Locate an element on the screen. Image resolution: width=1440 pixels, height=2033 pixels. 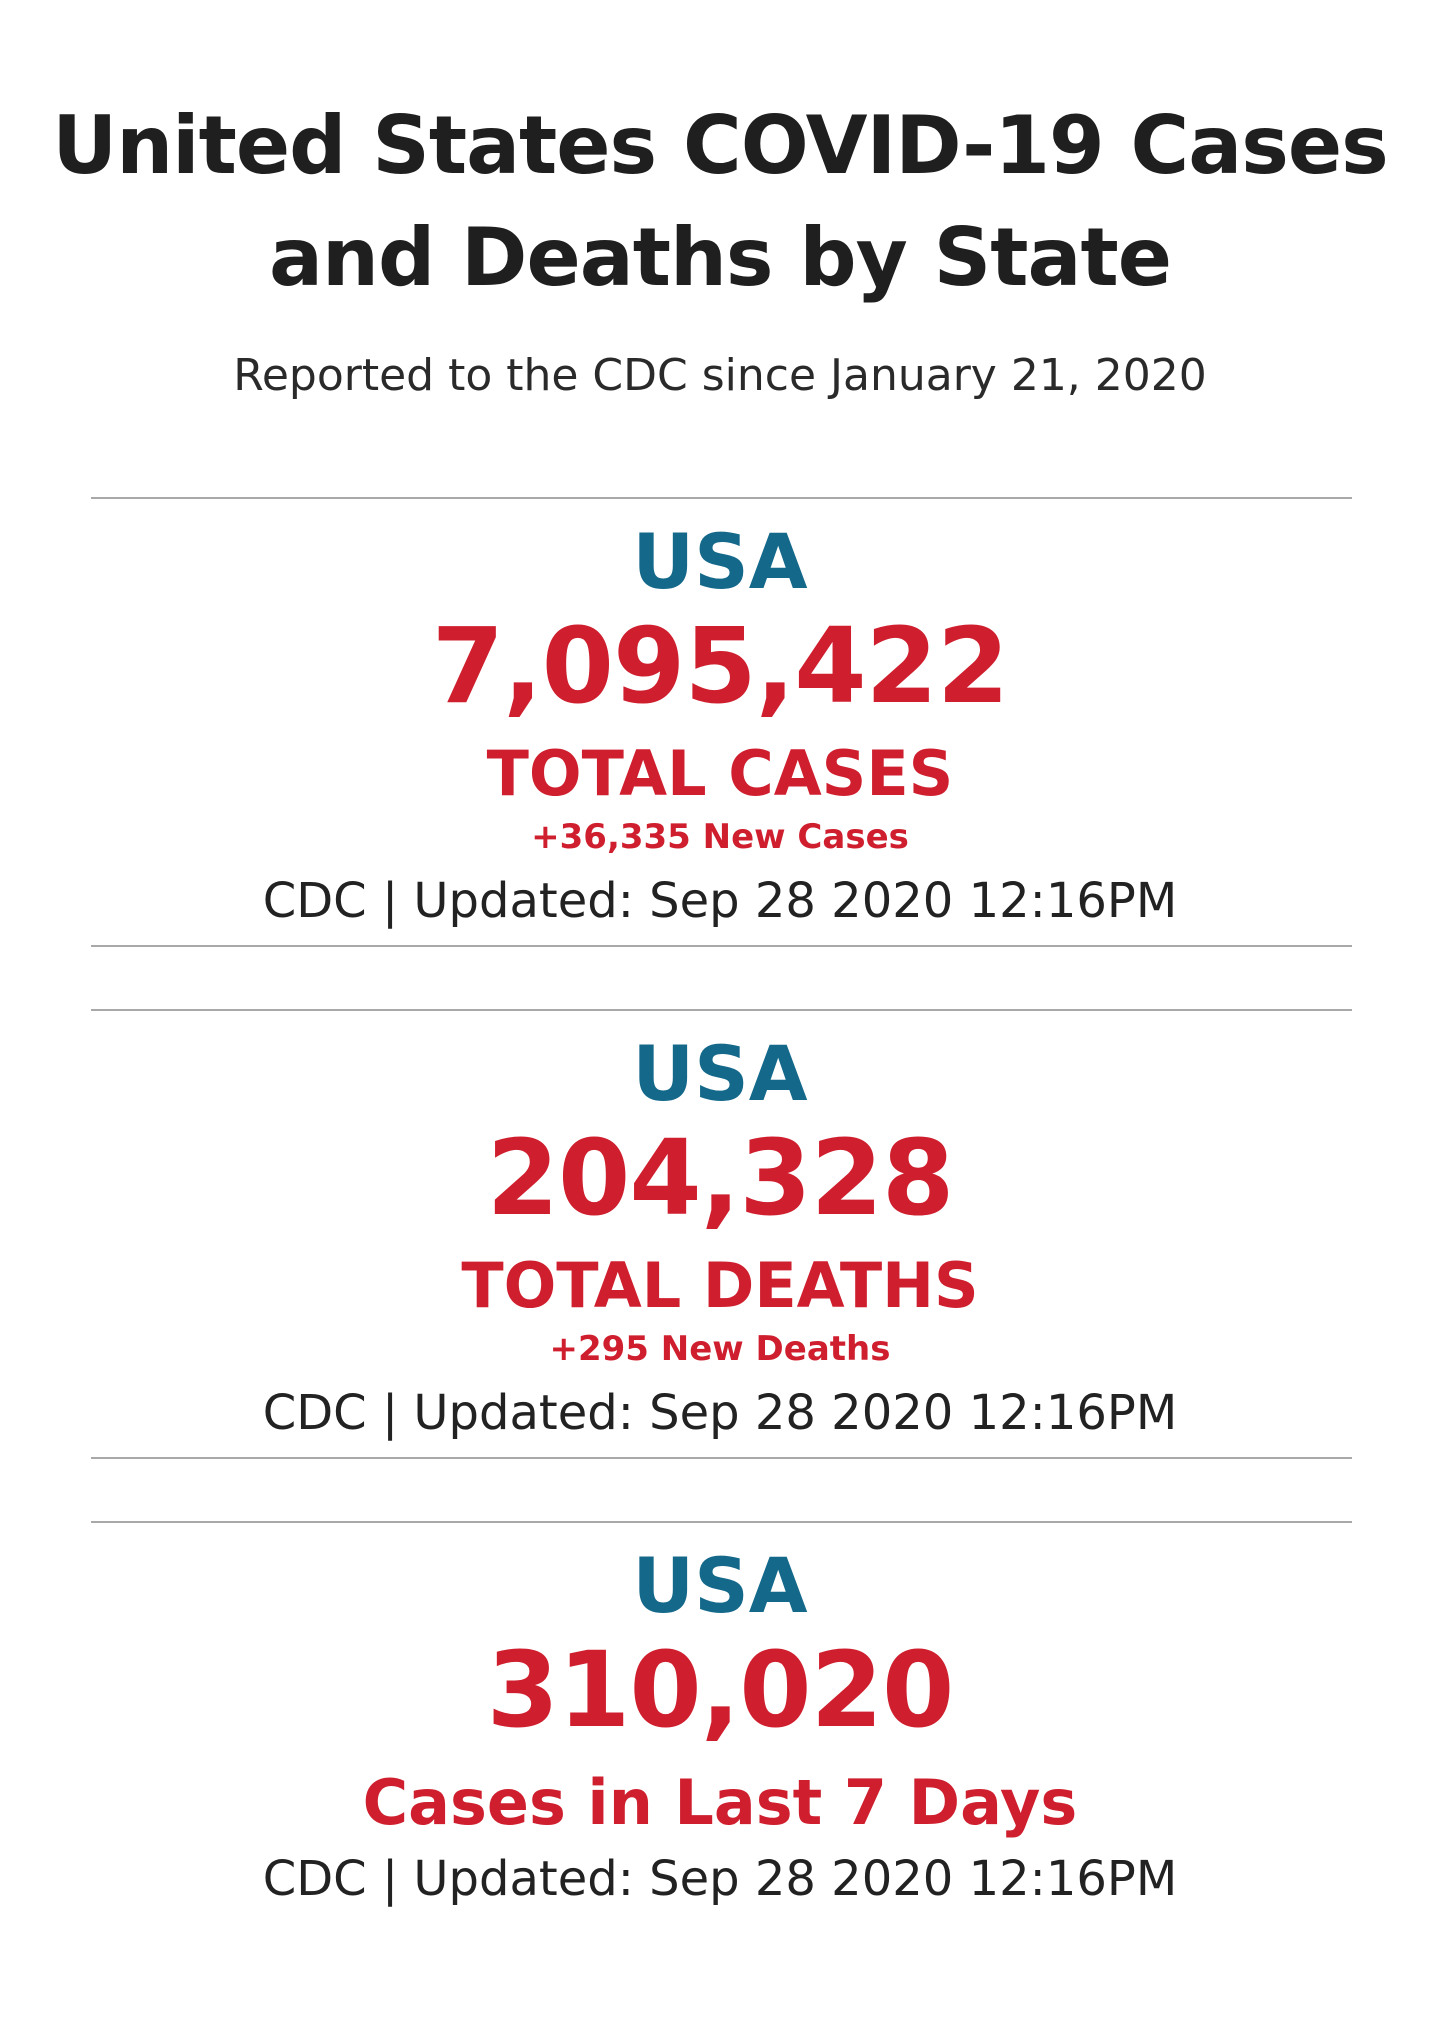
total-deaths-label: TOTAL DEATHS is located at coordinates (720, 1285).